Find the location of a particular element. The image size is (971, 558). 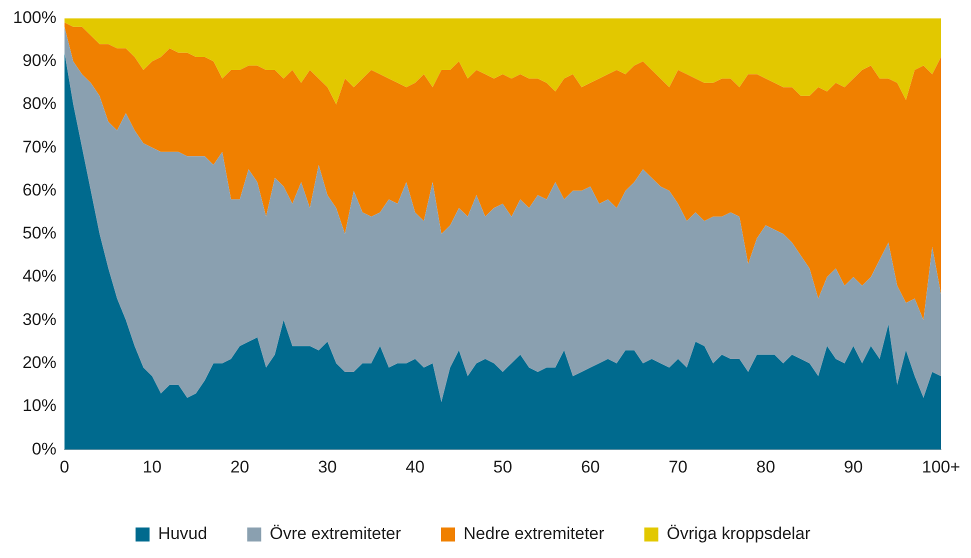

legend-label: Övriga kroppsdelar is located at coordinates (738, 534).